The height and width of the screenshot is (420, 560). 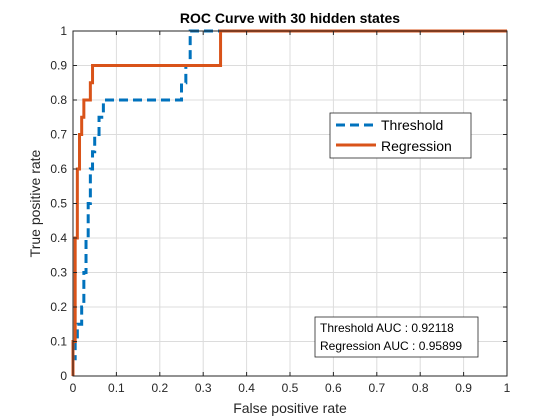 I want to click on x-tick-label: 0.3, so click(x=203, y=388).